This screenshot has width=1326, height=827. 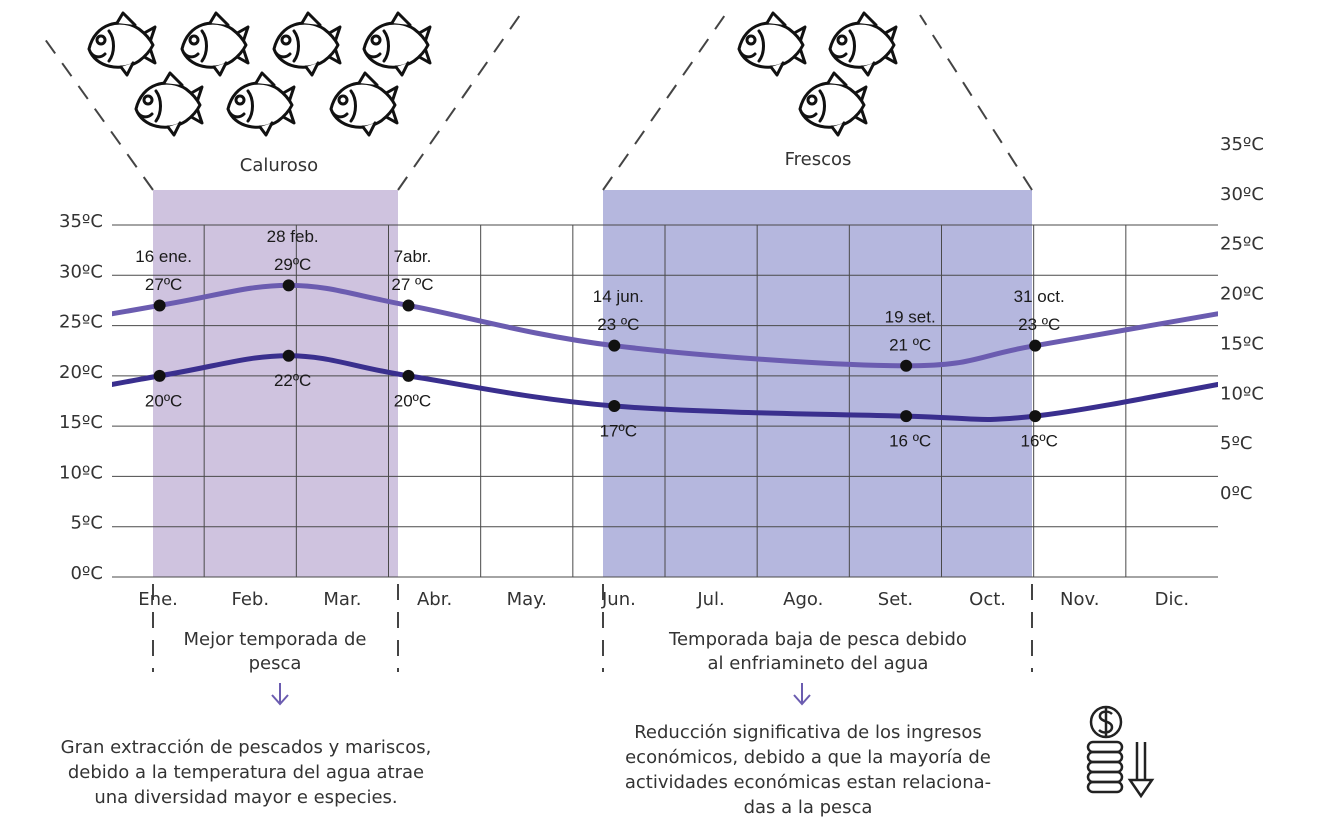 I want to click on region-detail: Gran extracción de pescados y mariscos,, so click(x=246, y=747).